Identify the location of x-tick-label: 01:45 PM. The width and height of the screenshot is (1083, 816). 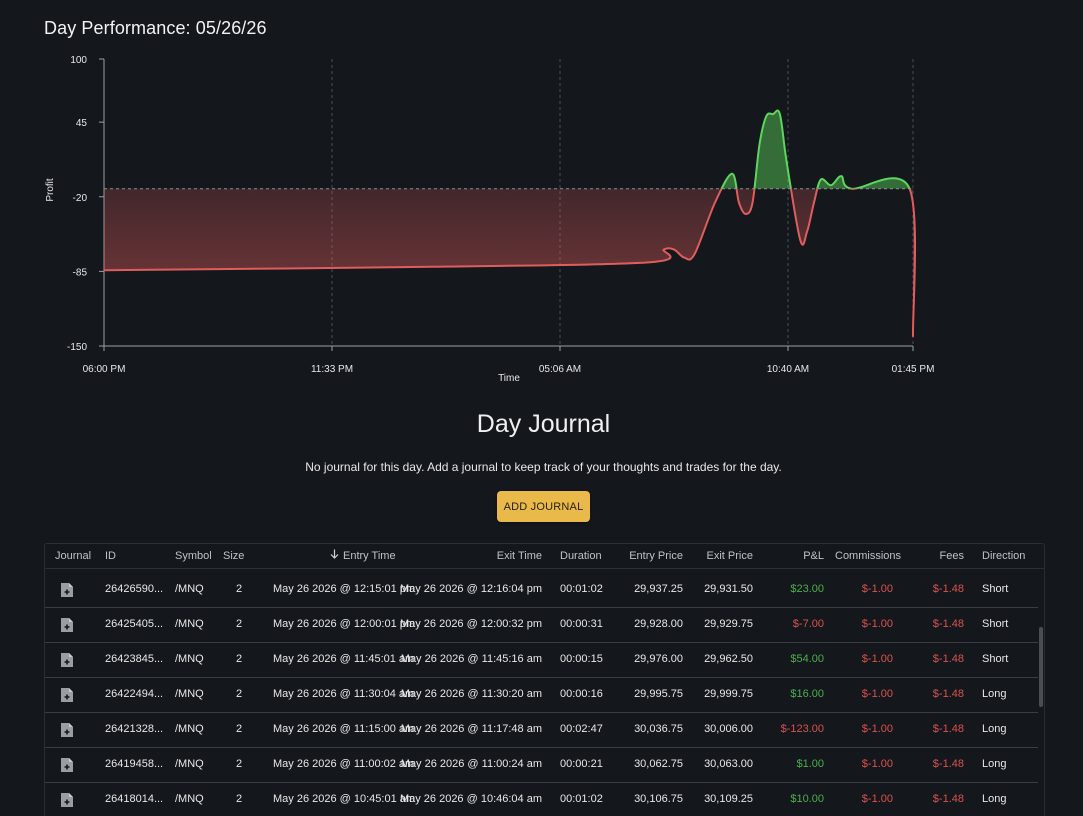
(913, 369).